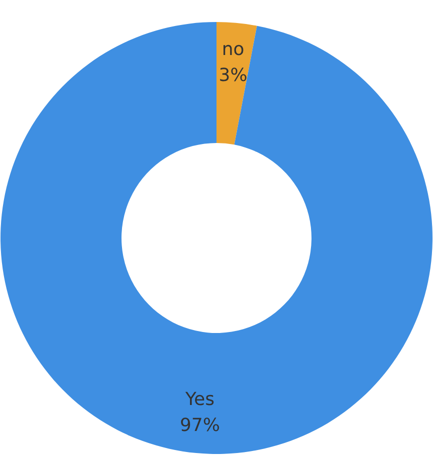 This screenshot has width=433, height=476. What do you see at coordinates (200, 425) in the screenshot?
I see `data-label: 97%` at bounding box center [200, 425].